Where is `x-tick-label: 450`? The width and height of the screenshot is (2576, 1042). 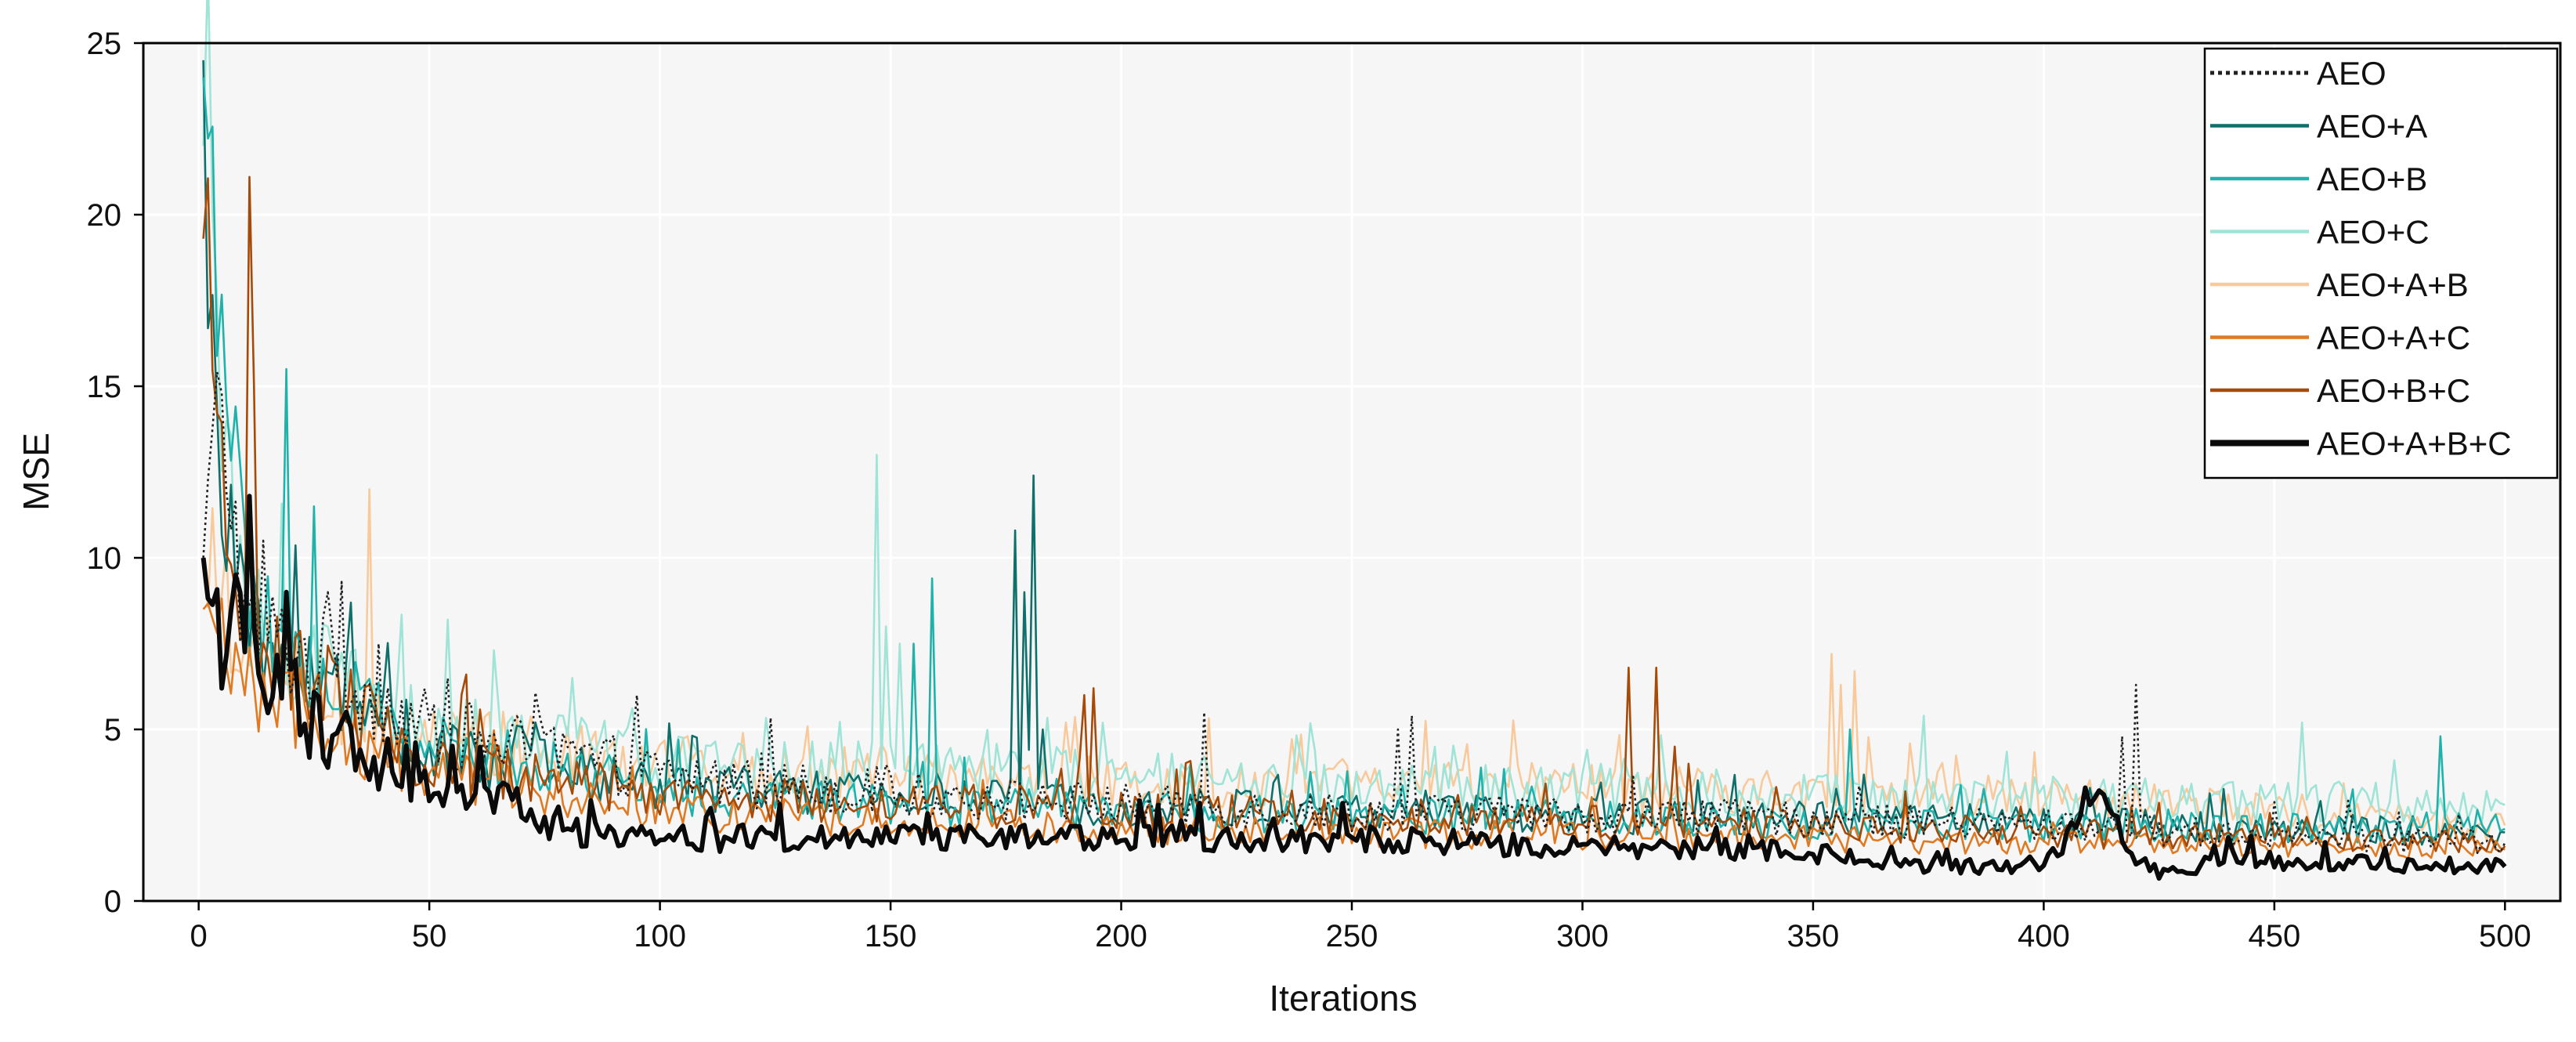 x-tick-label: 450 is located at coordinates (2274, 936).